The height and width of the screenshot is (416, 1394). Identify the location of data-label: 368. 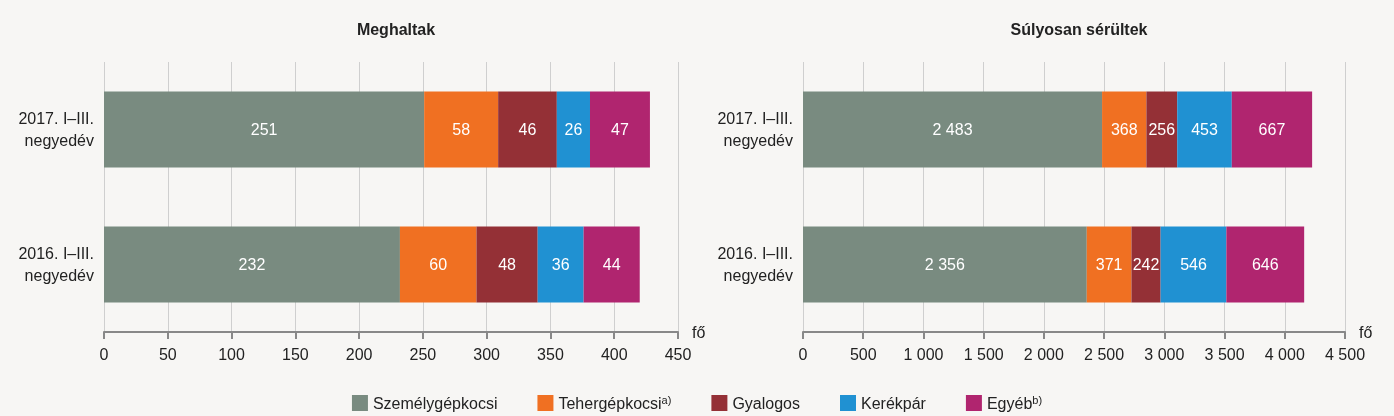
(1124, 129).